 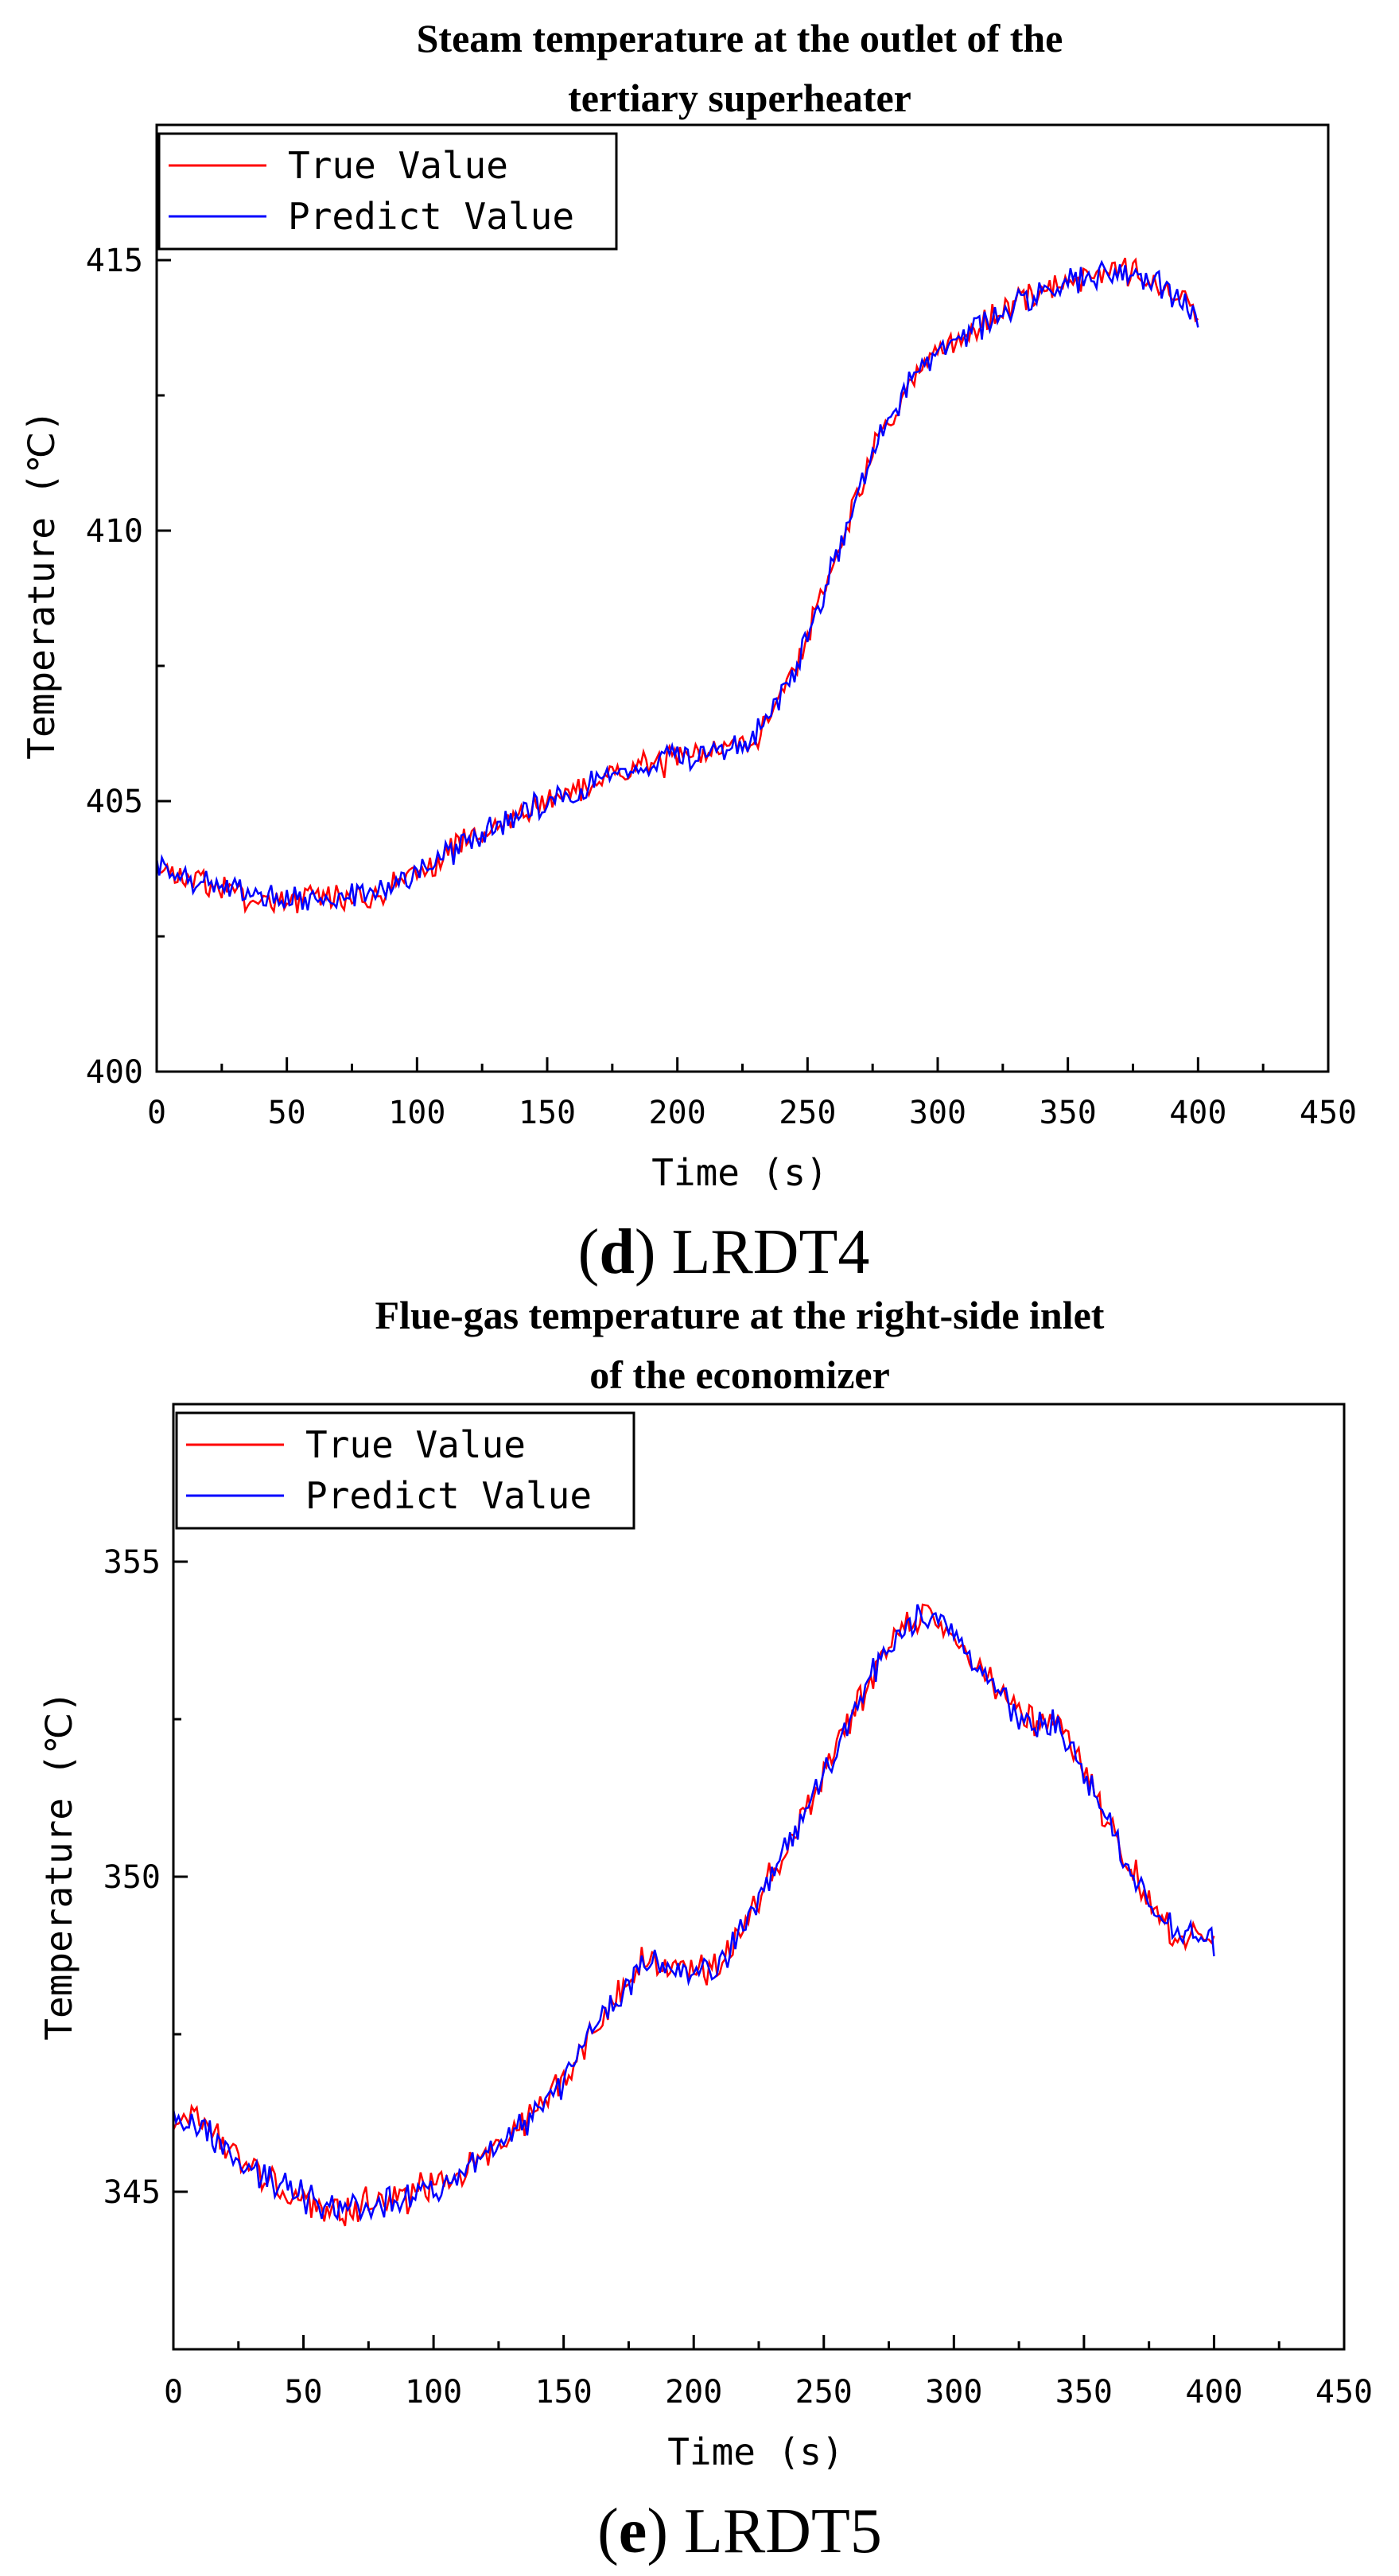 I want to click on chart-d-caption-letter: d, so click(x=617, y=1252).